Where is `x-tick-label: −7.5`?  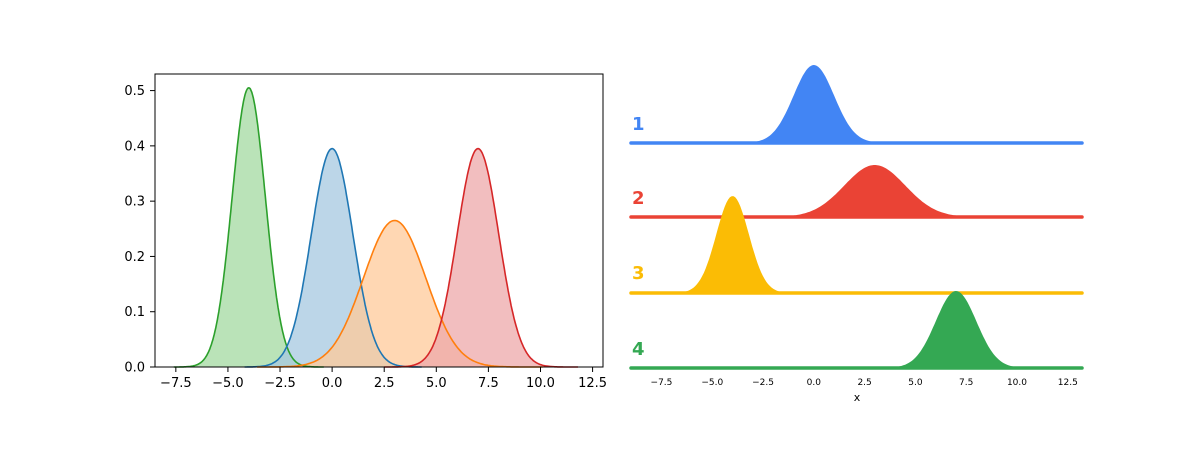 x-tick-label: −7.5 is located at coordinates (176, 383).